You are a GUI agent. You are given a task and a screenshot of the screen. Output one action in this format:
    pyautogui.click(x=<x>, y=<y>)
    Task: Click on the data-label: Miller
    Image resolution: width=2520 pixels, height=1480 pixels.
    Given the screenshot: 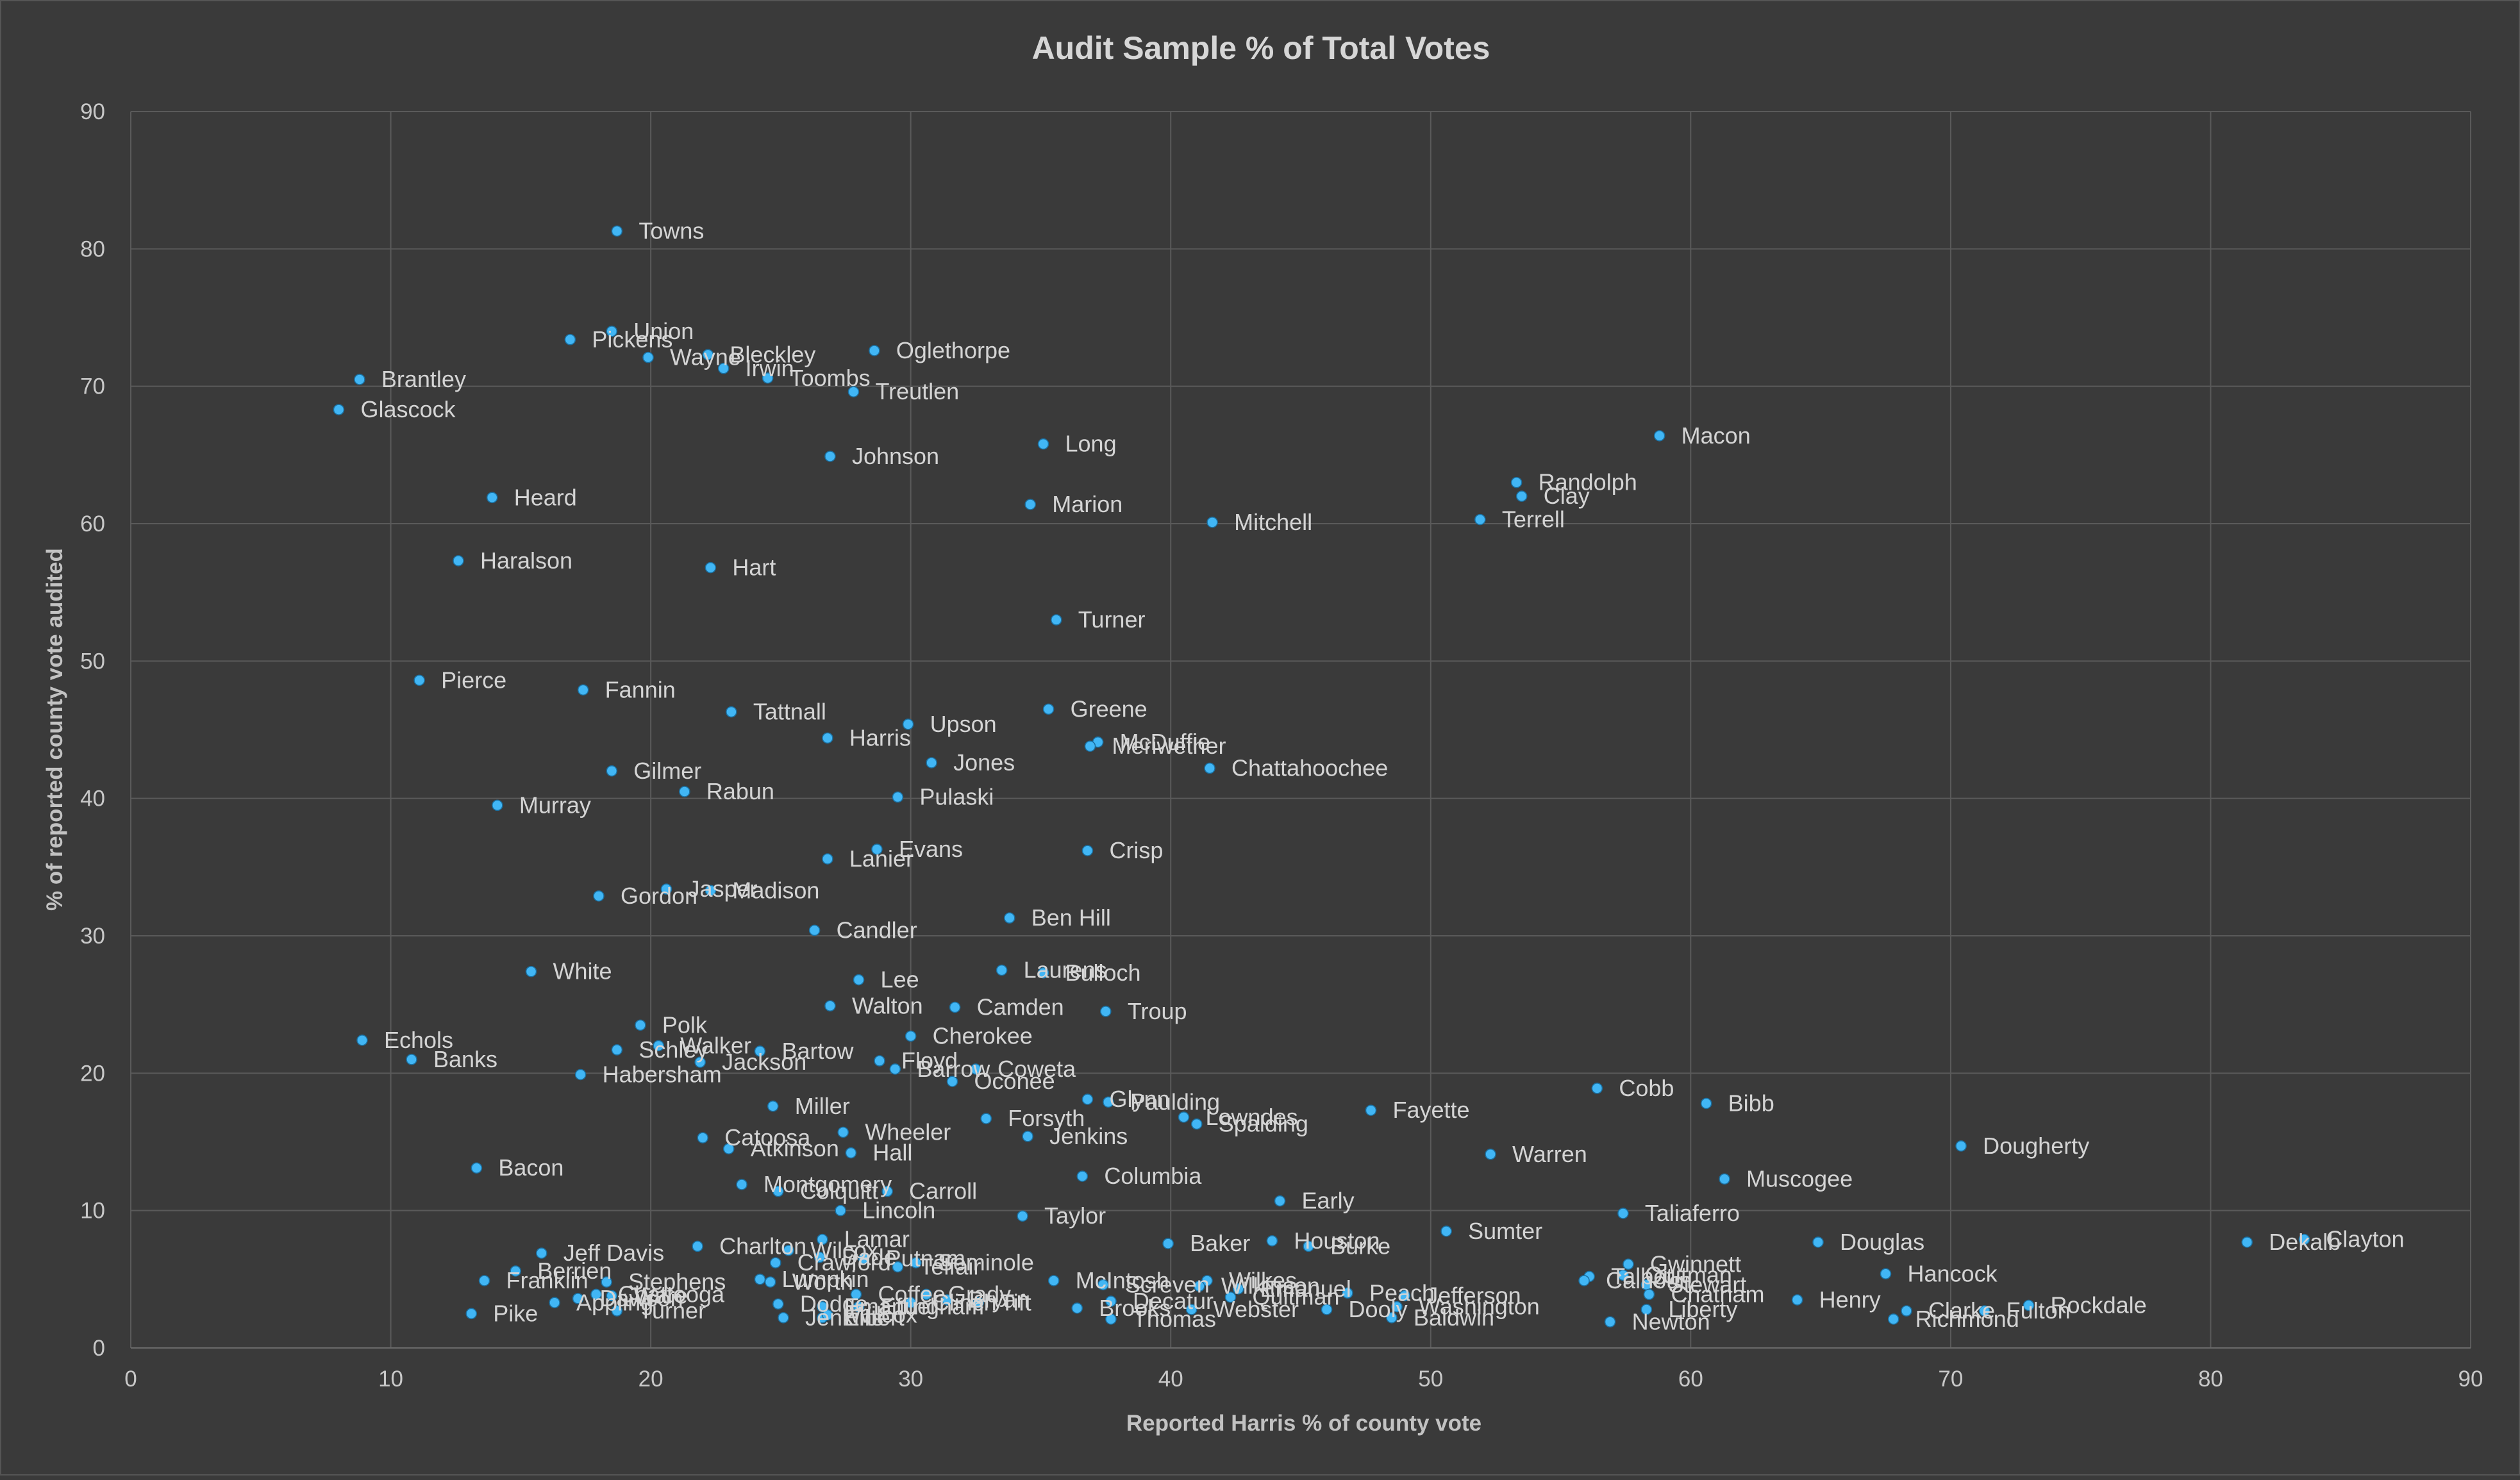 What is the action you would take?
    pyautogui.click(x=822, y=1106)
    